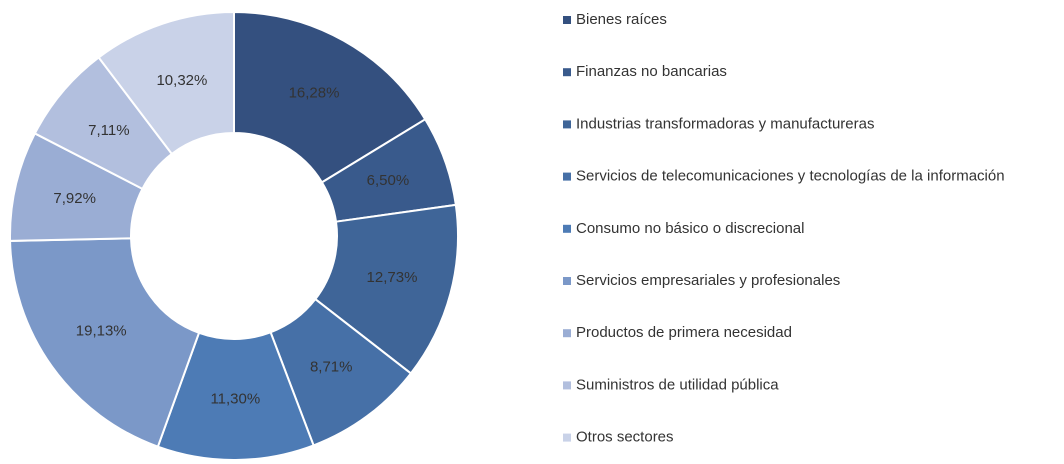 This screenshot has width=1064, height=464. What do you see at coordinates (677, 384) in the screenshot?
I see `legend-label: Suministros de utilidad pública` at bounding box center [677, 384].